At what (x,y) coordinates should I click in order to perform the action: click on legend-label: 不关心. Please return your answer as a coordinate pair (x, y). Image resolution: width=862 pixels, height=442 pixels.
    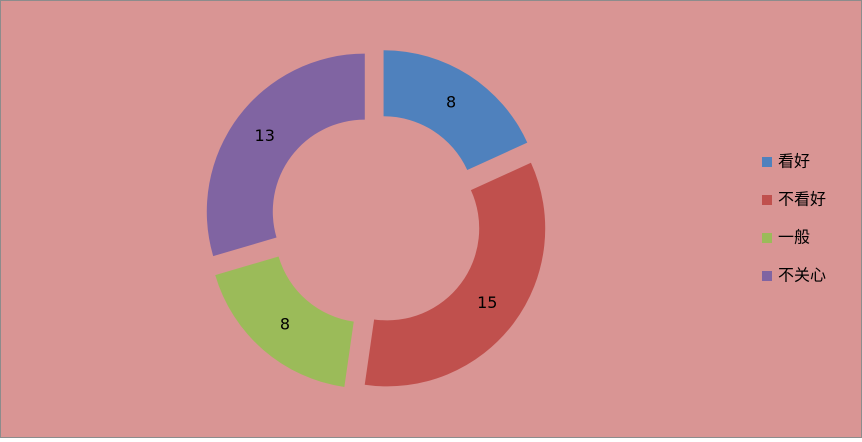
    Looking at the image, I should click on (802, 275).